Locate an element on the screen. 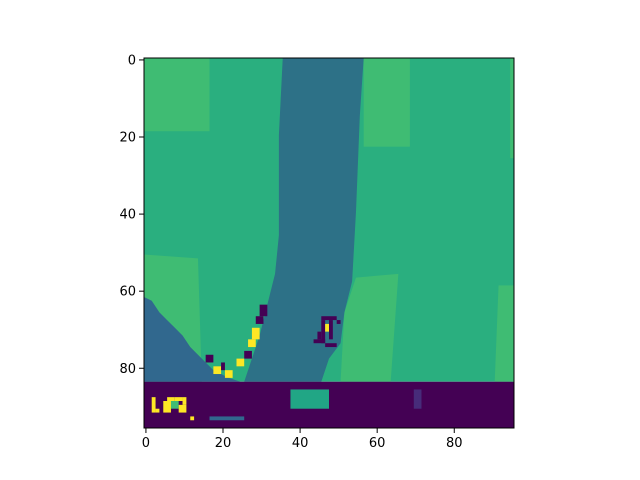 The image size is (640, 480). shoreline-trail is located at coordinates (236, 341).